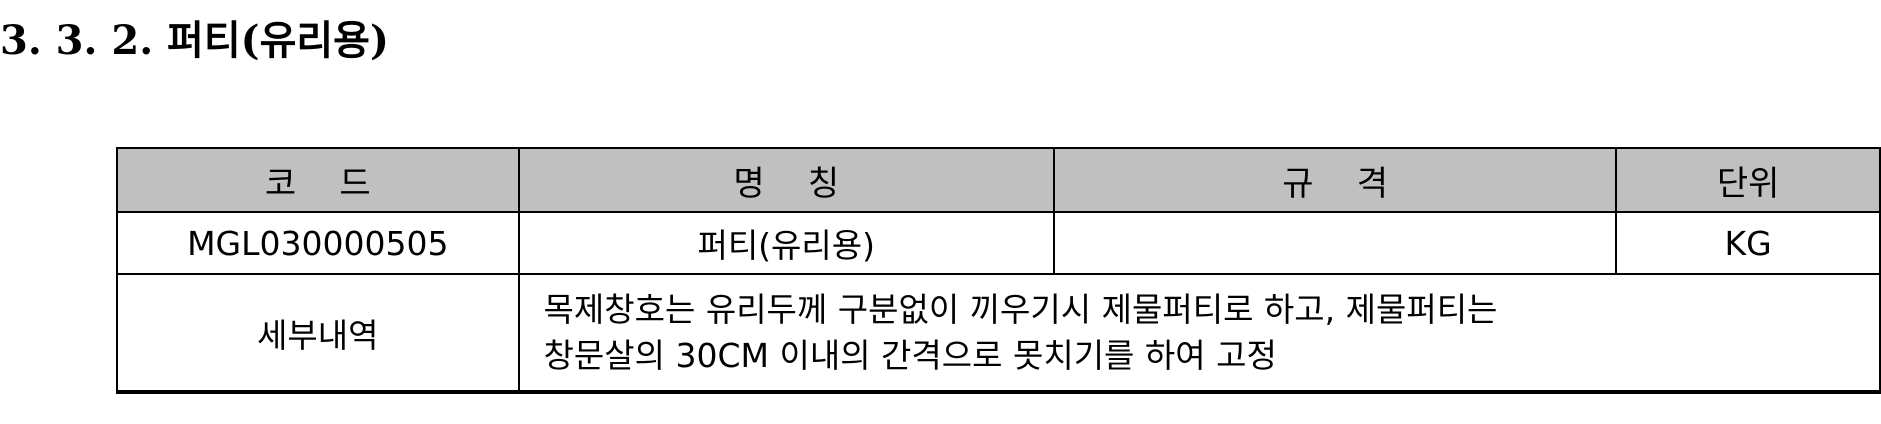 Image resolution: width=1881 pixels, height=424 pixels. Describe the element at coordinates (1020, 309) in the screenshot. I see `detail-line-1: 목제창호는 유리두께 구분없이 끼우기시 제물퍼티로 하고, 제물퍼티는` at that location.